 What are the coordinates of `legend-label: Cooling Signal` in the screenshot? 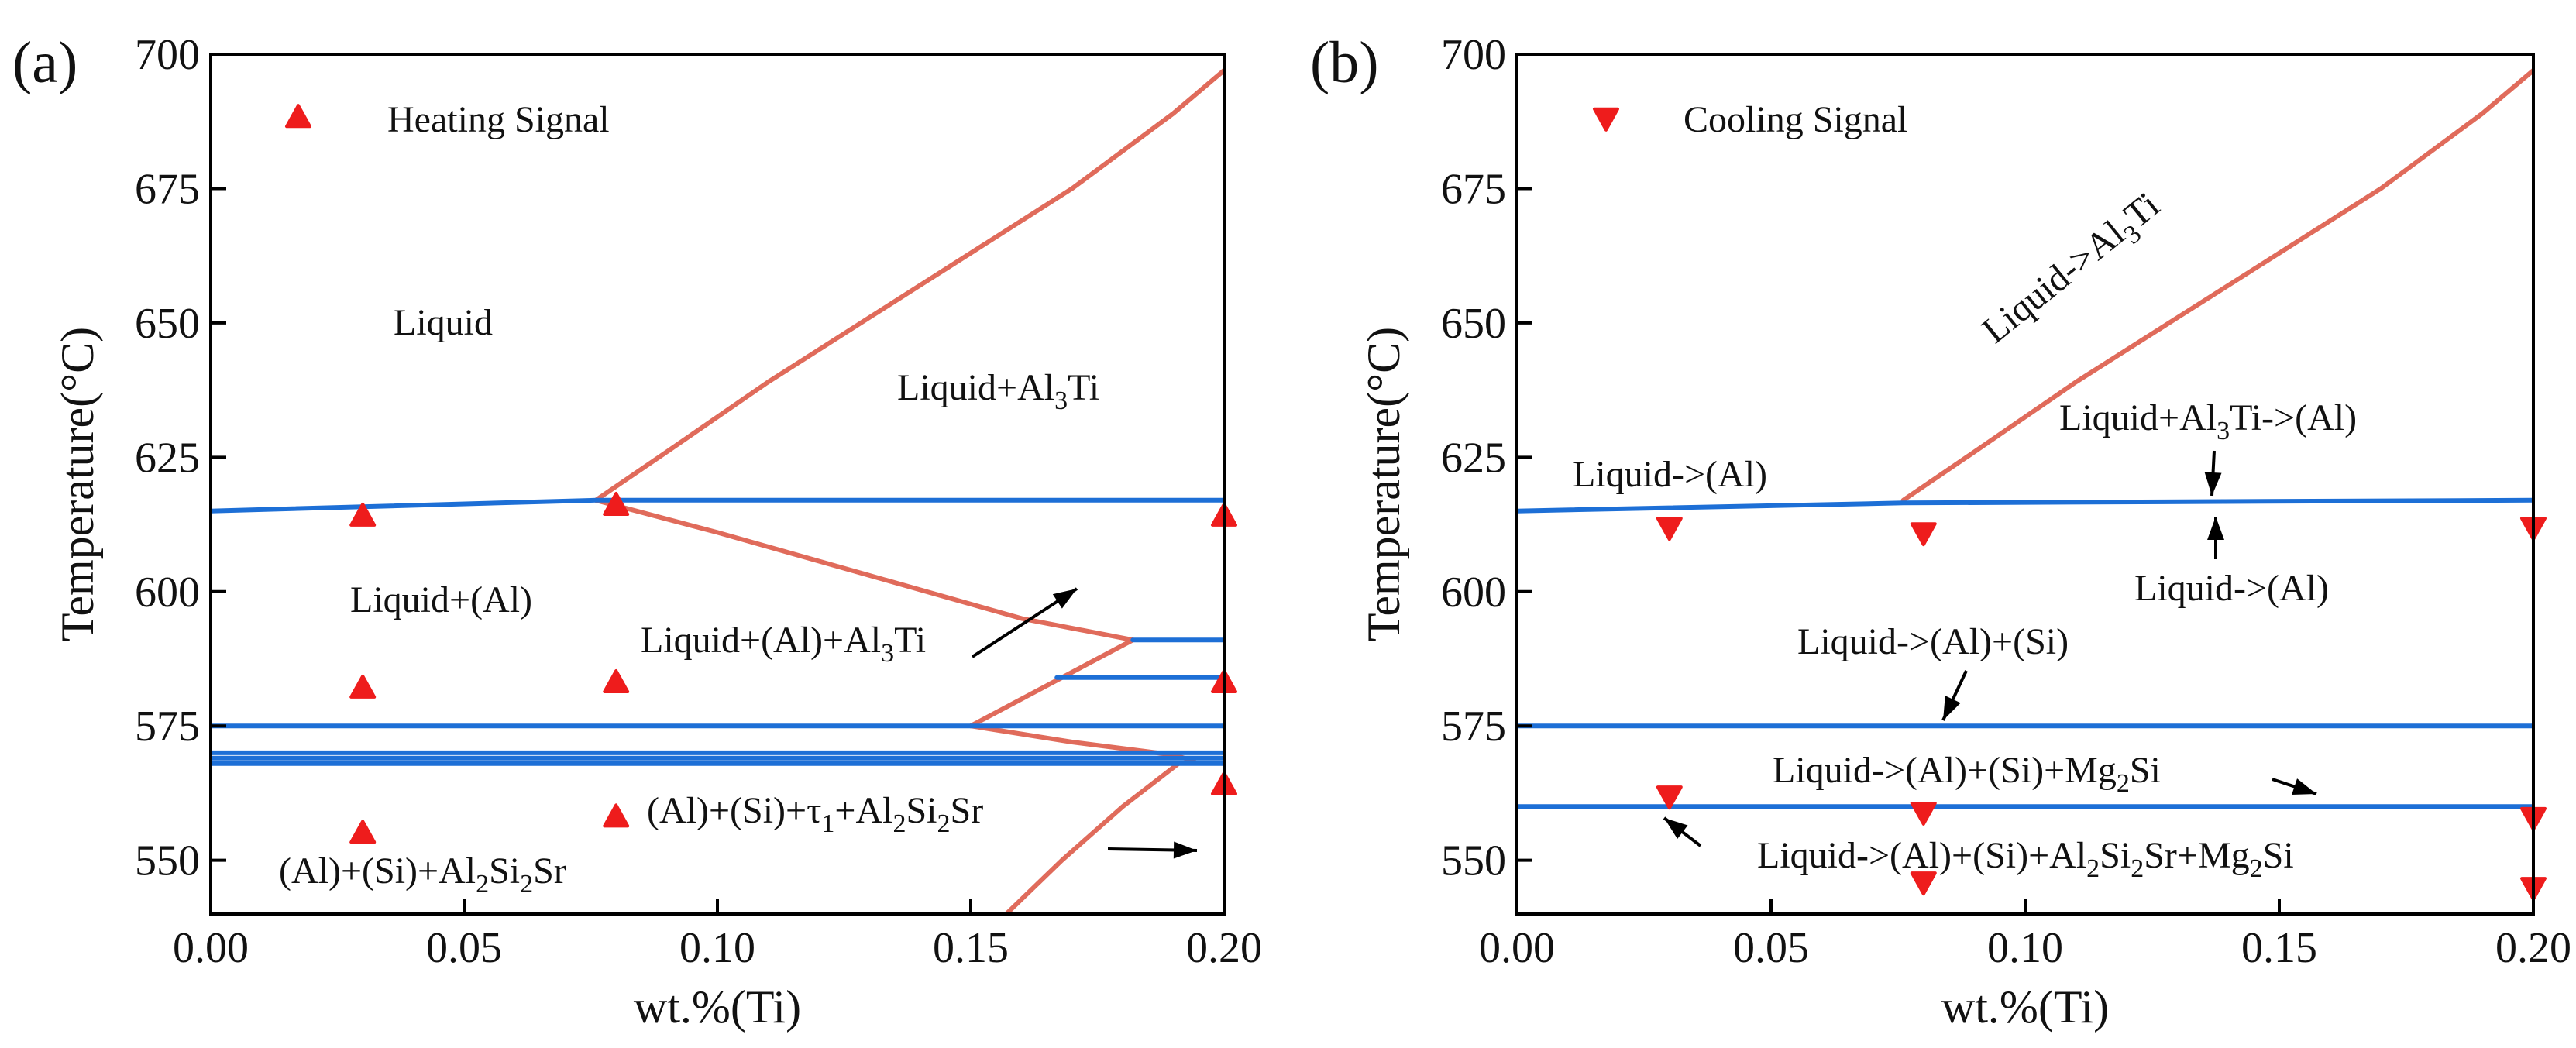 It's located at (1795, 119).